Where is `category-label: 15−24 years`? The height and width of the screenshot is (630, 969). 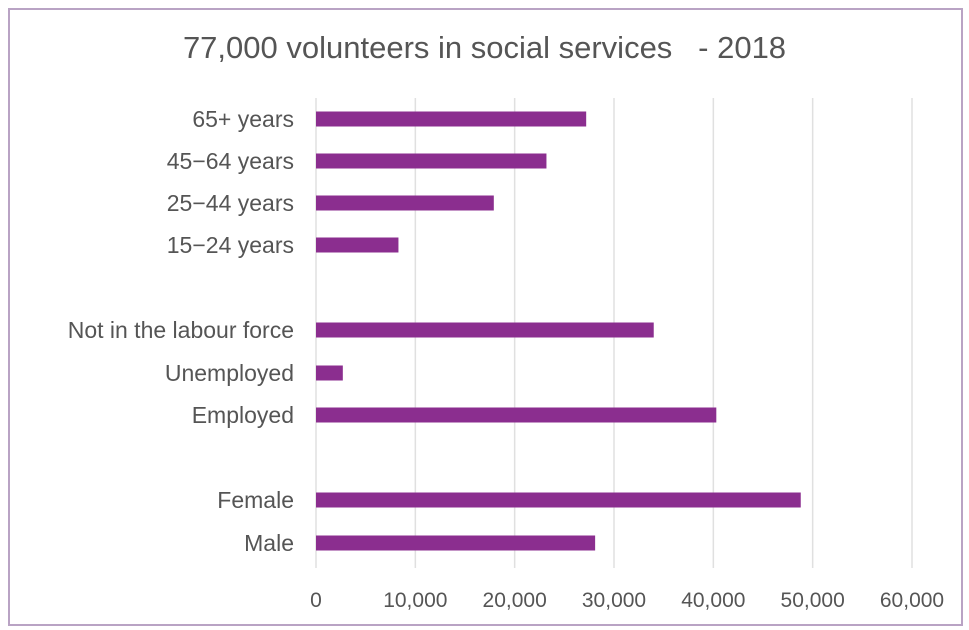 category-label: 15−24 years is located at coordinates (230, 245).